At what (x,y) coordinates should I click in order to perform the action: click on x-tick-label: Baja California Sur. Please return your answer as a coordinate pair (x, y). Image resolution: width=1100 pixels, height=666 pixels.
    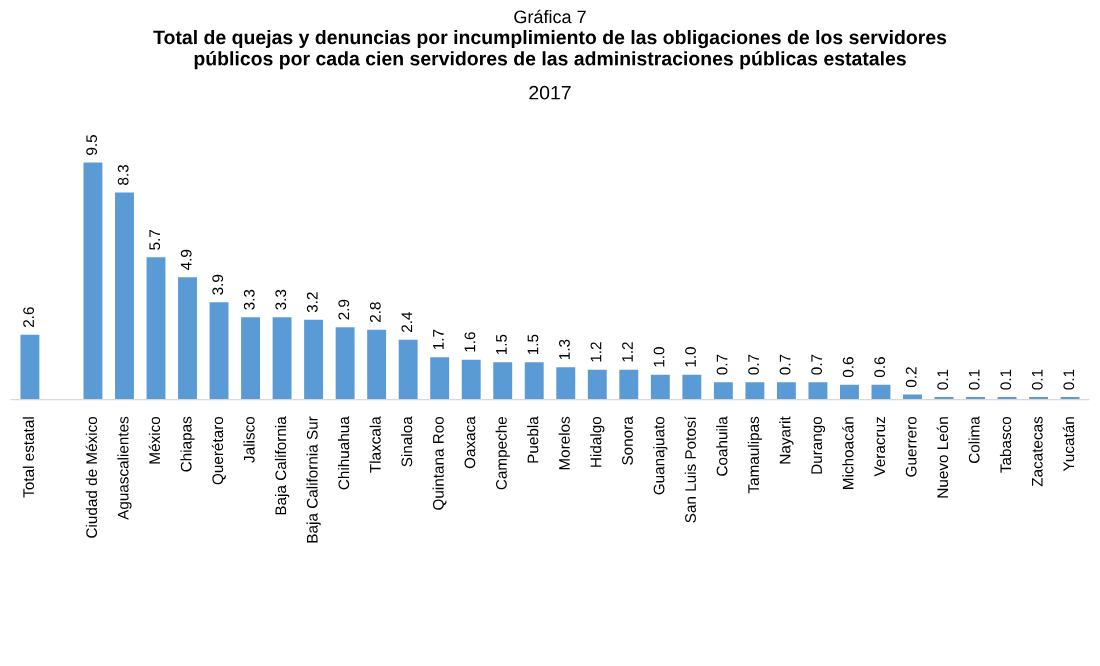
    Looking at the image, I should click on (313, 479).